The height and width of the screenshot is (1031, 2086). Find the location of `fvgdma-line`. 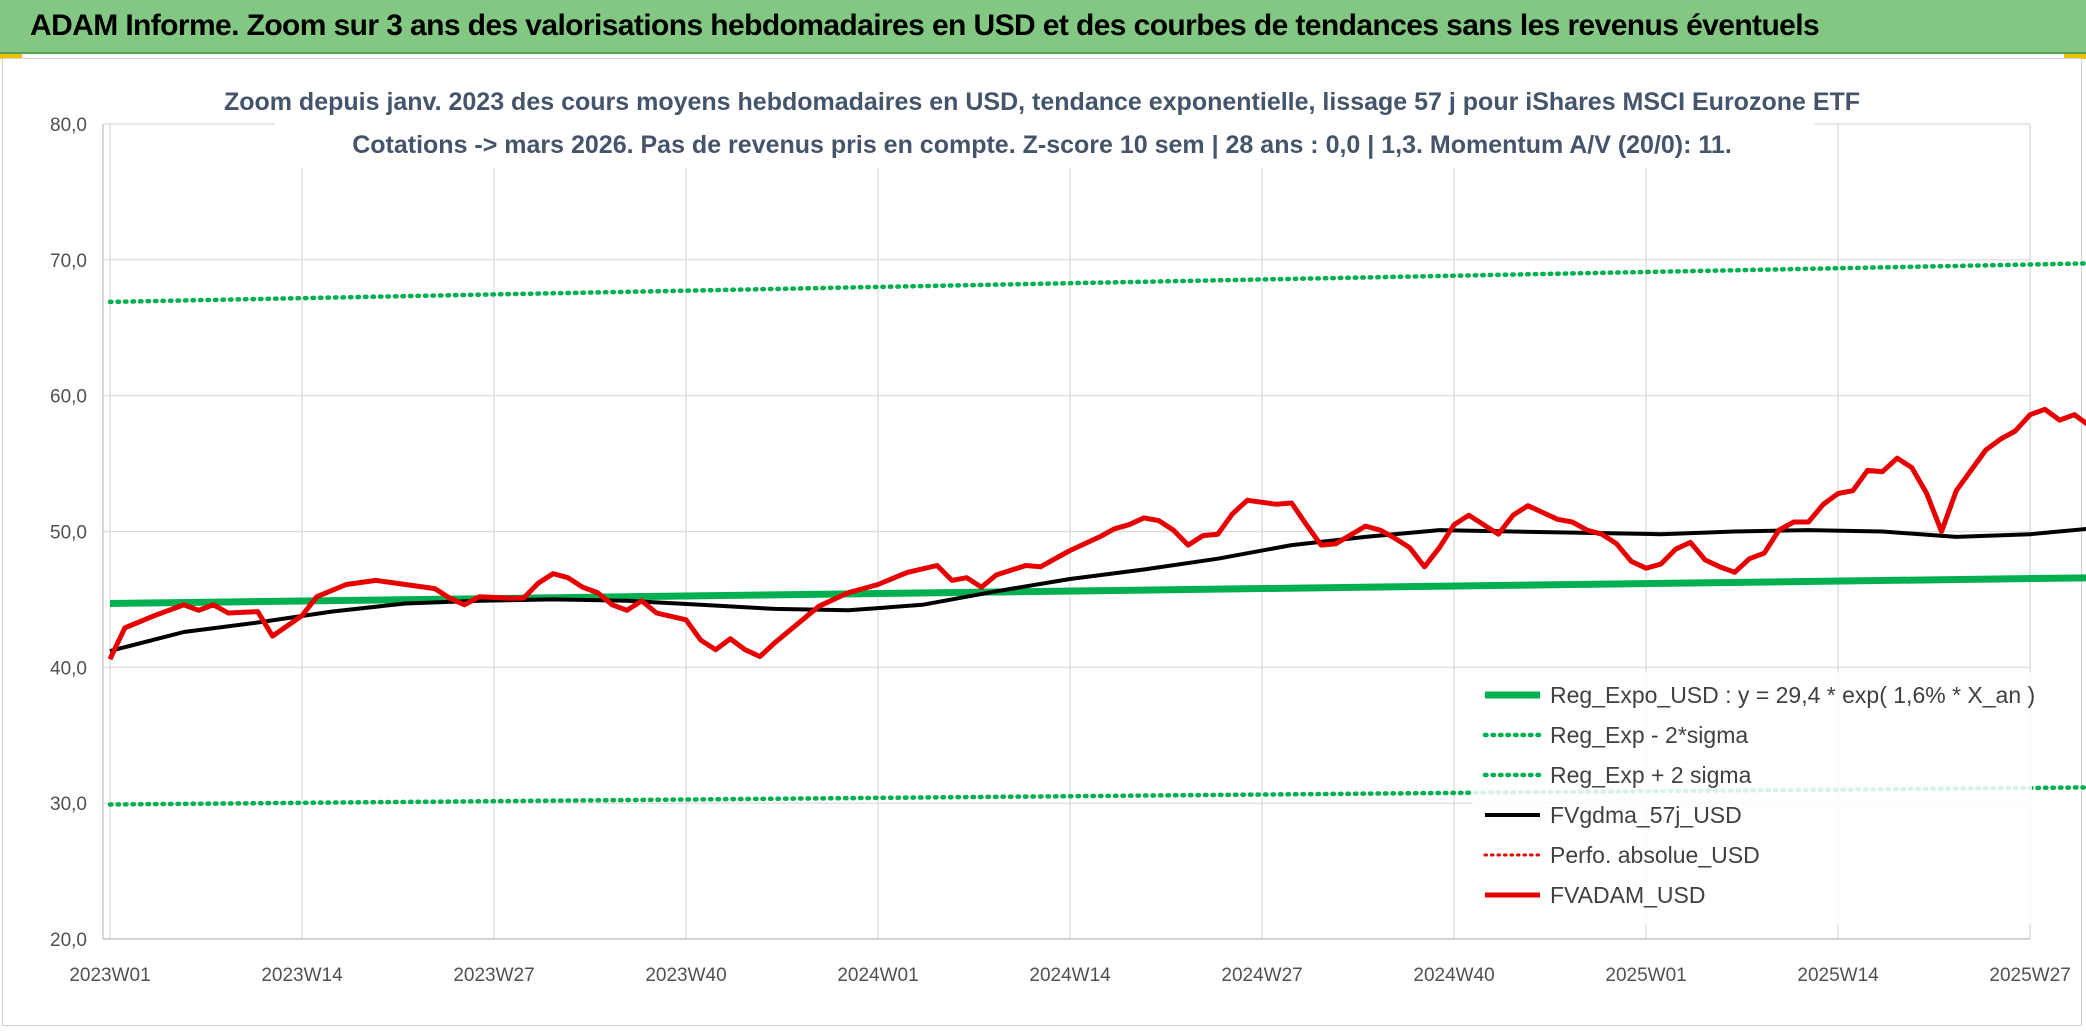

fvgdma-line is located at coordinates (1097, 590).